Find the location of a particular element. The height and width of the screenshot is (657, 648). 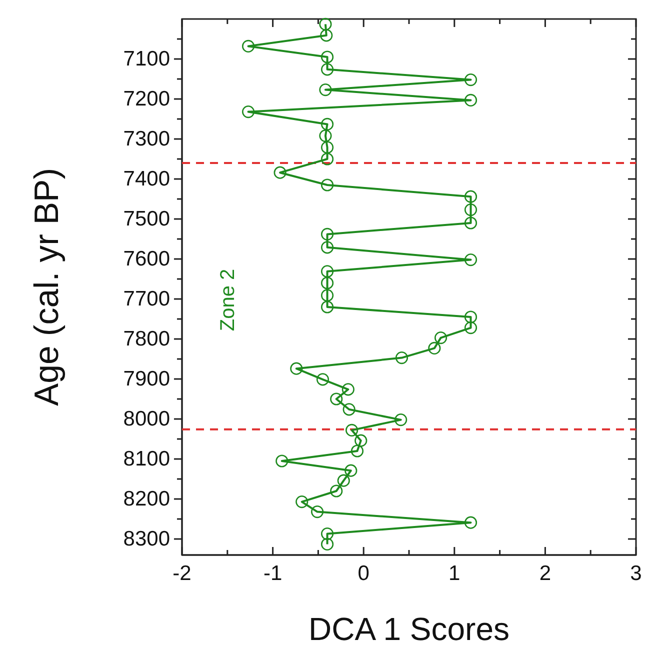

x-tick-label: -2 is located at coordinates (182, 573).